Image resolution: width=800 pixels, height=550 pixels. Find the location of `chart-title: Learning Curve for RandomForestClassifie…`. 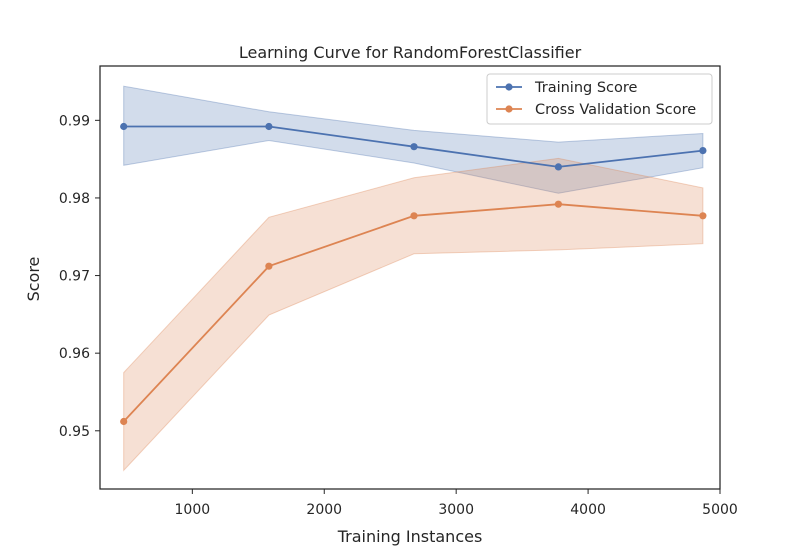

chart-title: Learning Curve for RandomForestClassifie… is located at coordinates (410, 52).